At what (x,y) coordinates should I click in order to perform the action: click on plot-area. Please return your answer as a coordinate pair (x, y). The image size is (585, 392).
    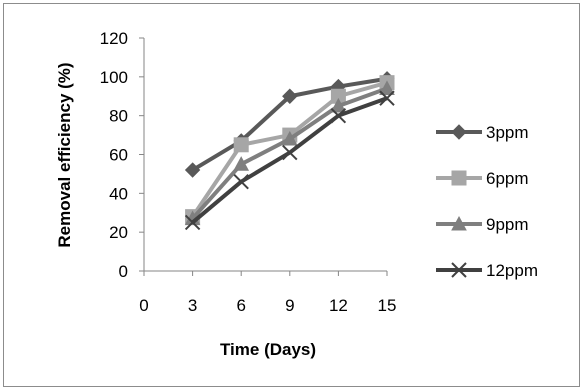
    Looking at the image, I should click on (289, 151).